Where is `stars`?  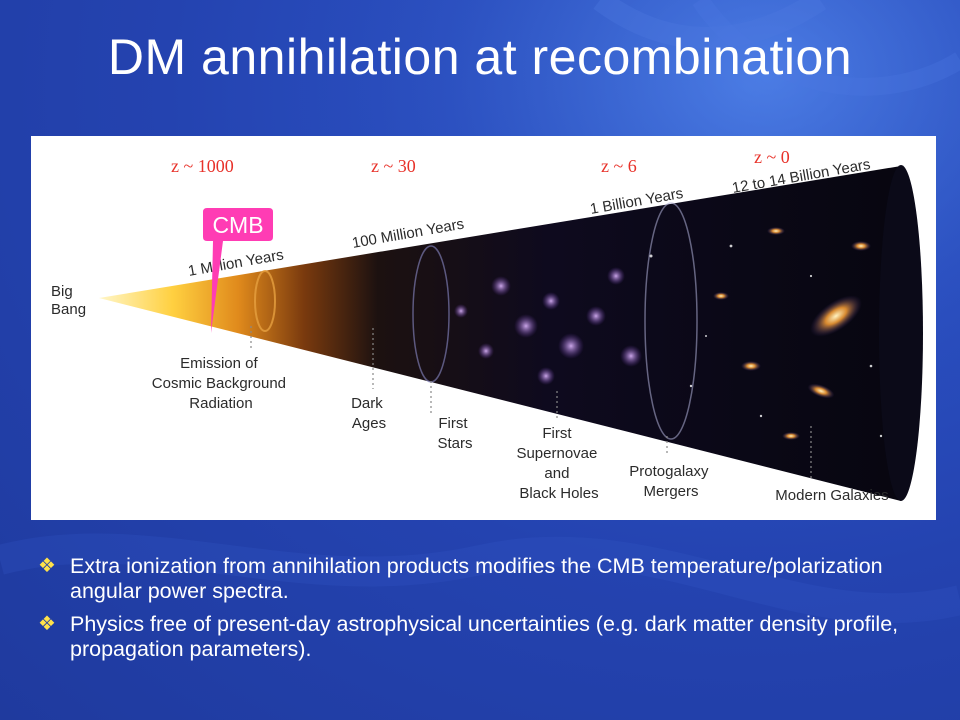 stars is located at coordinates (766, 341).